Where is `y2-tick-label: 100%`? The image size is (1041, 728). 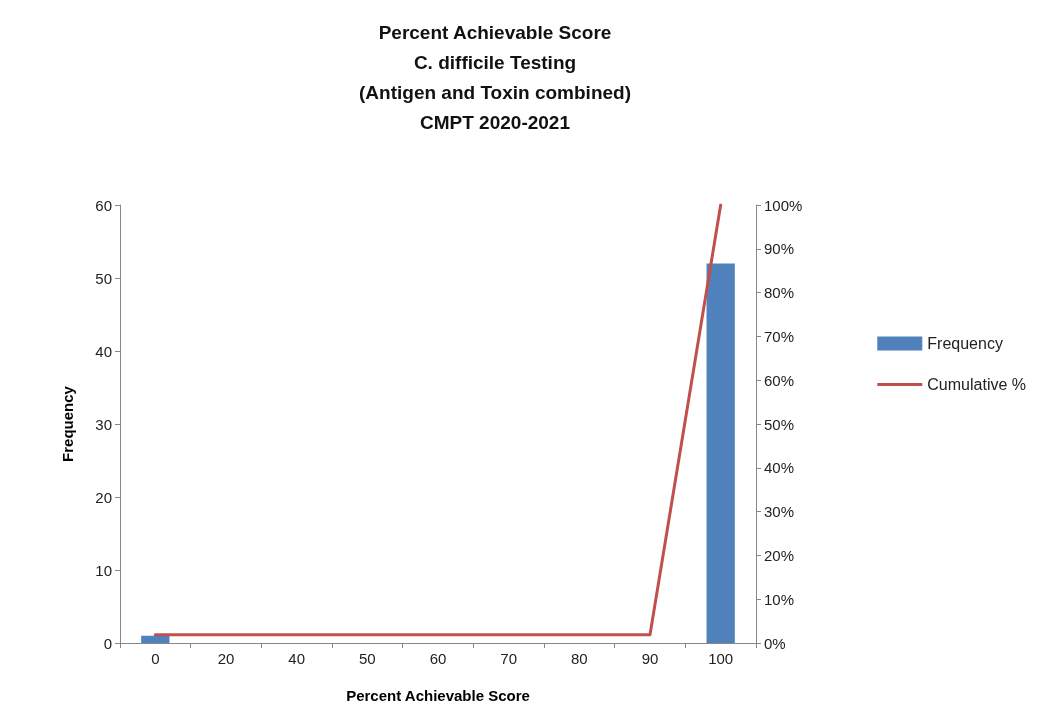 y2-tick-label: 100% is located at coordinates (783, 205).